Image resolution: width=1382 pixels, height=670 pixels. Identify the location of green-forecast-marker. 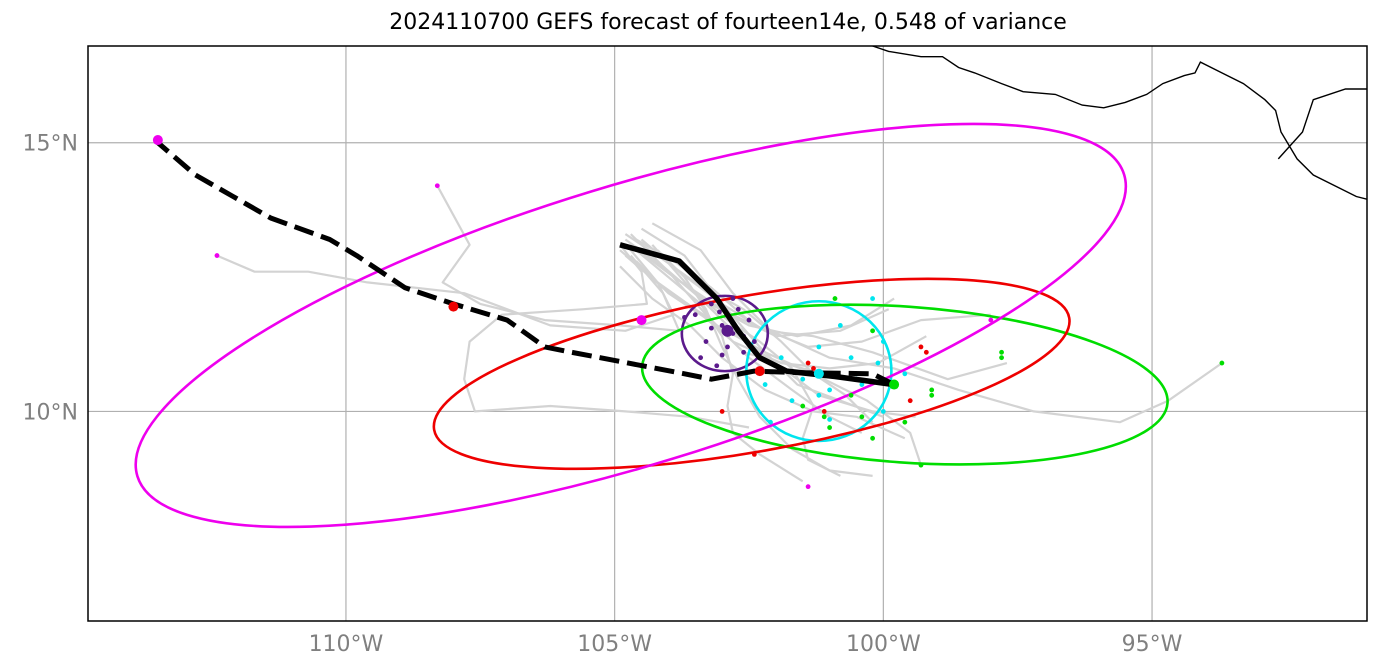
(894, 384).